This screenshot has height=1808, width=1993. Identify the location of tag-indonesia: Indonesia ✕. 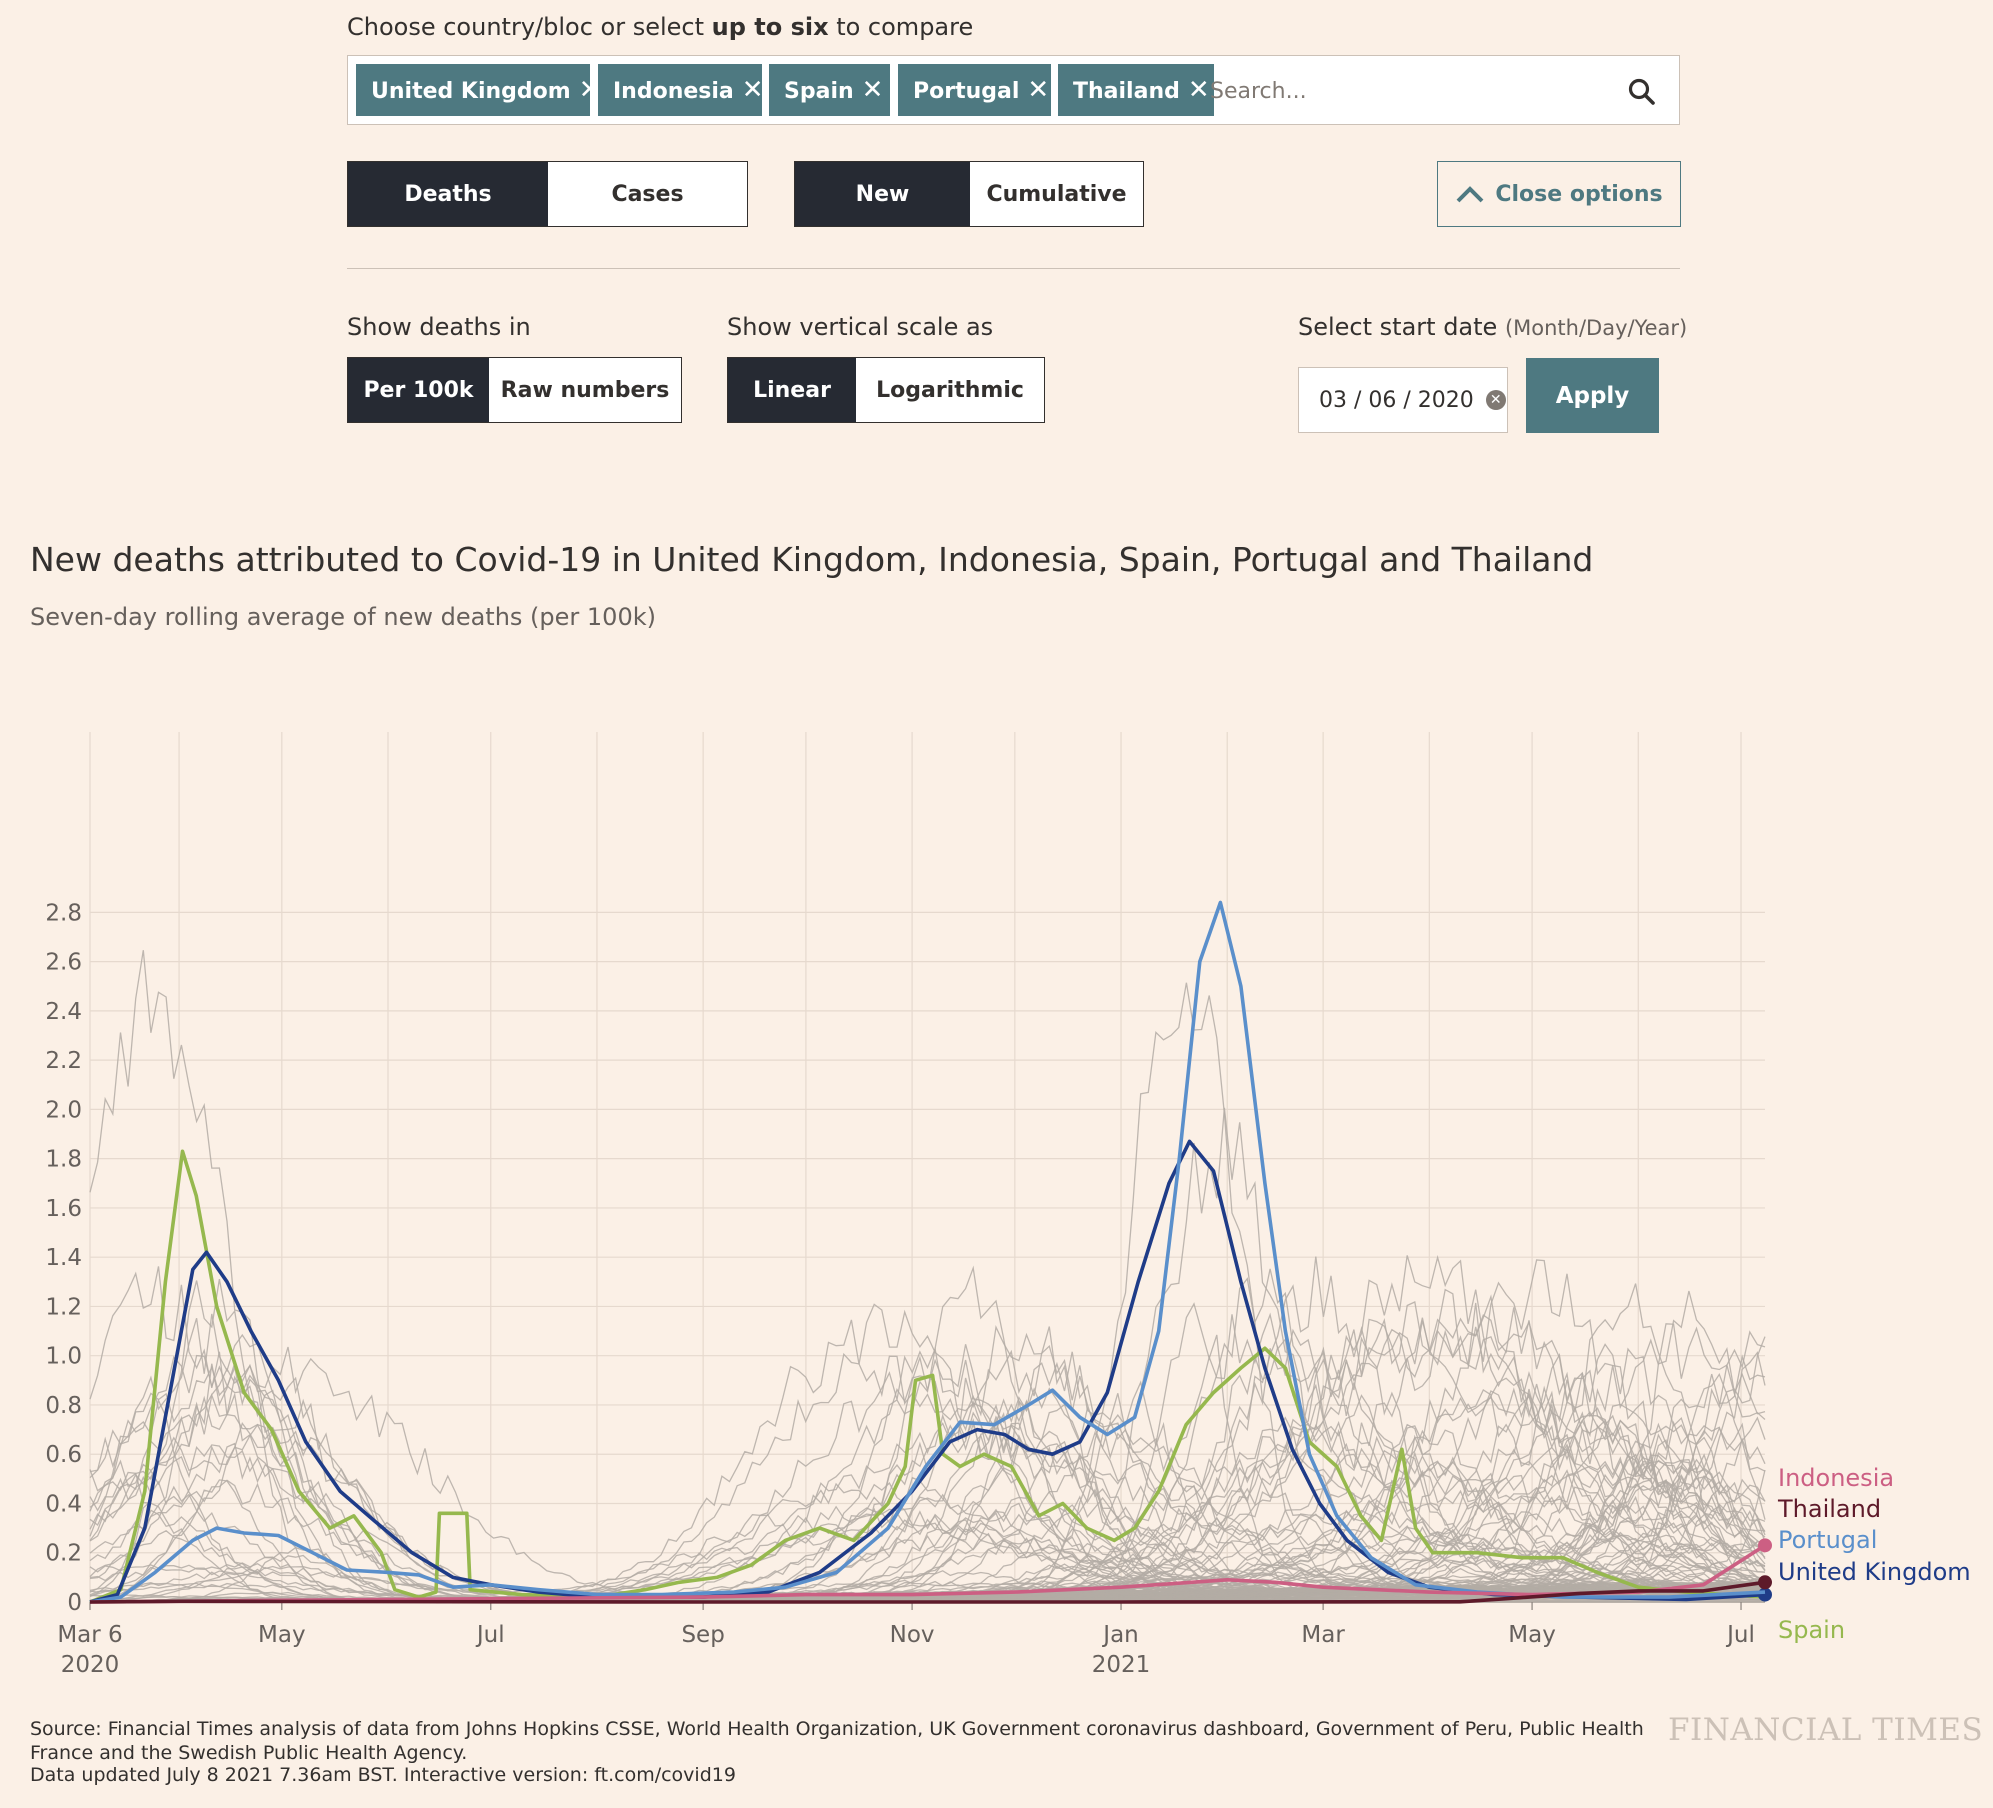
(681, 90).